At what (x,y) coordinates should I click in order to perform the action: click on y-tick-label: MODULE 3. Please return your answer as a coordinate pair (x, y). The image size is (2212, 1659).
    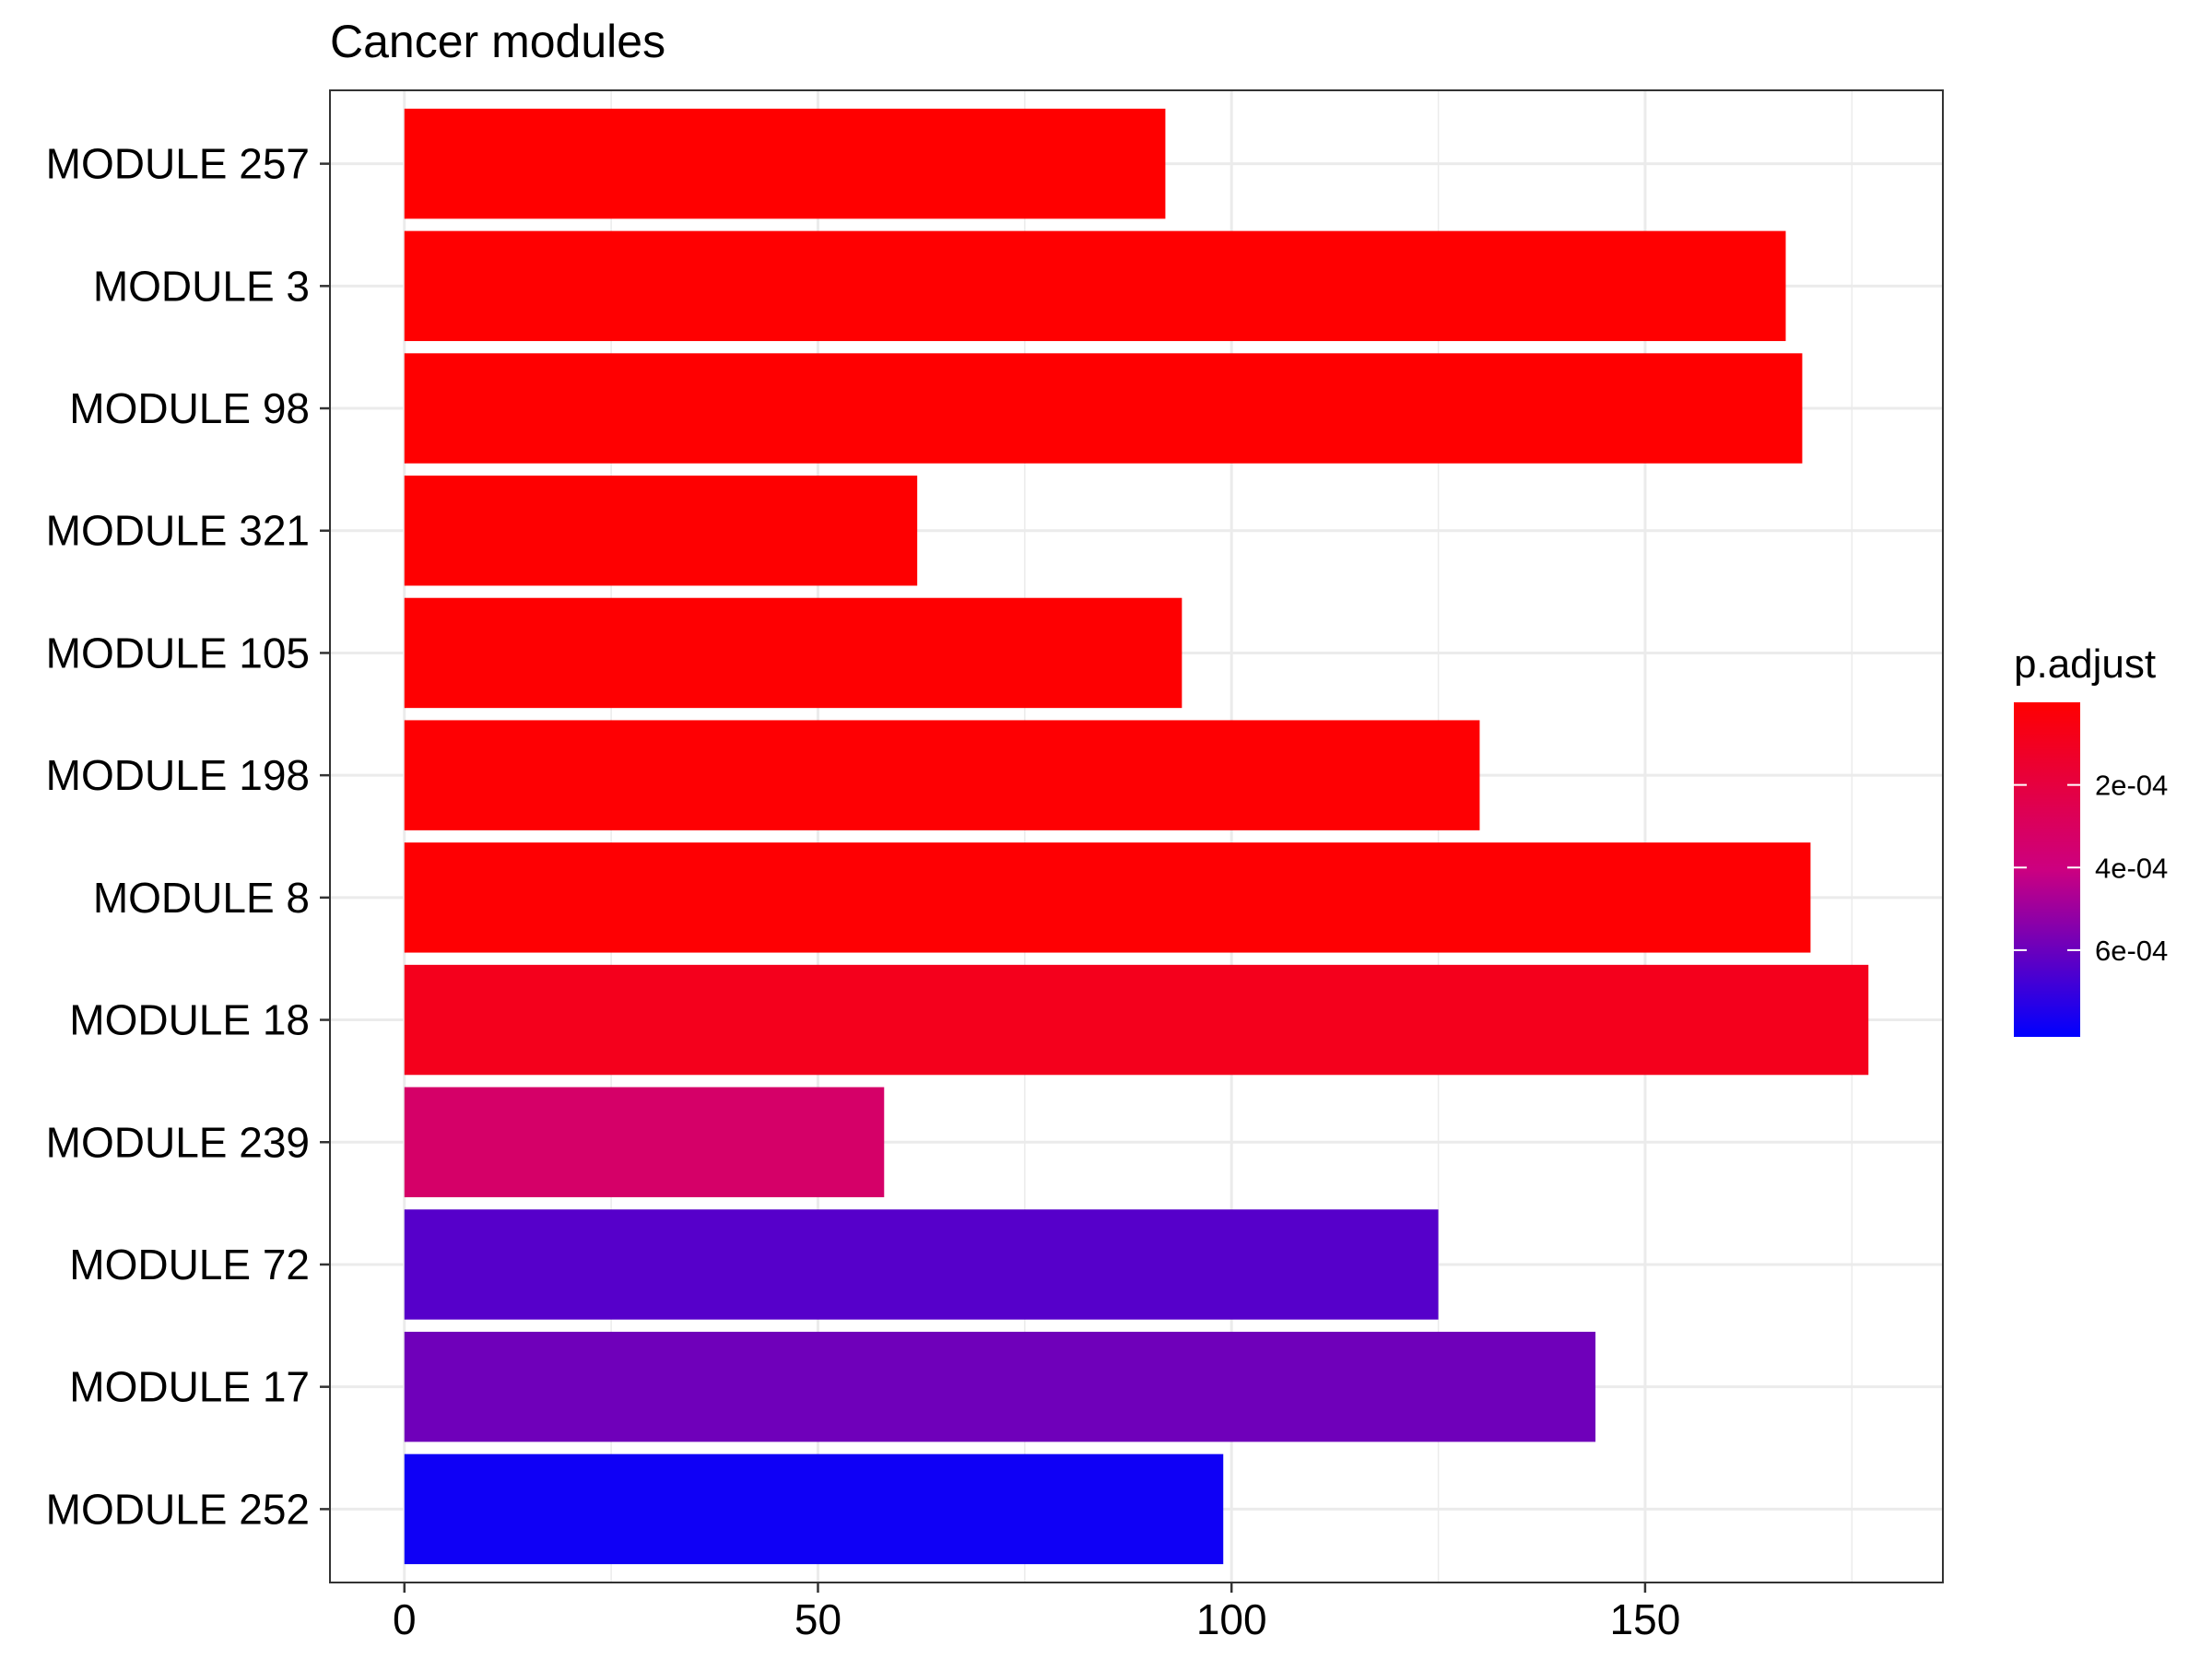
    Looking at the image, I should click on (201, 286).